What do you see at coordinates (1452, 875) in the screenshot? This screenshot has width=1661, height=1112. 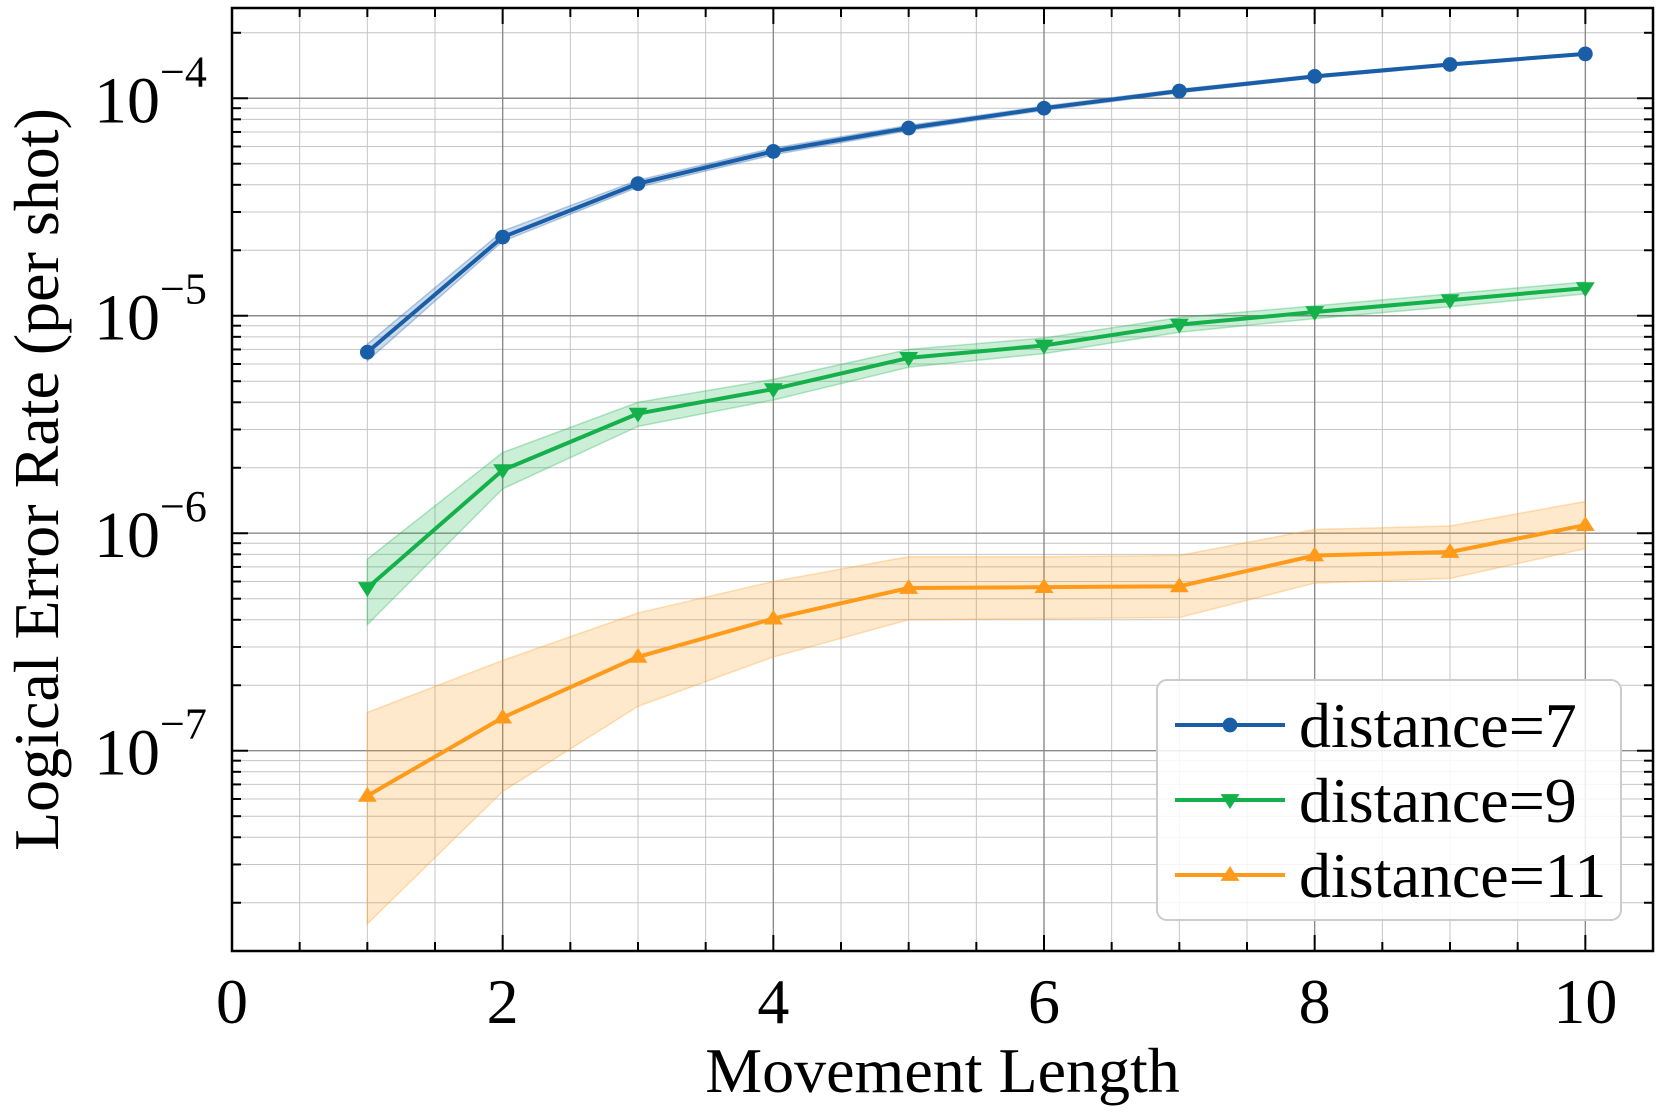 I see `legend-label: distance=11` at bounding box center [1452, 875].